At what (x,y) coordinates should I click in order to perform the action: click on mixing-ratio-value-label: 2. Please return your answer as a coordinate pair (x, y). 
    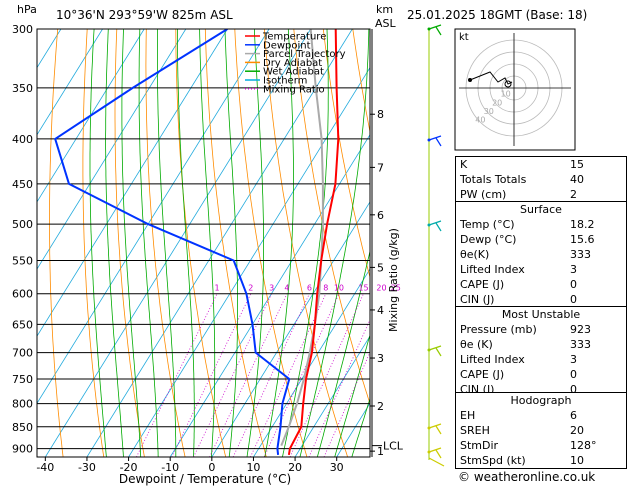
    Looking at the image, I should click on (250, 288).